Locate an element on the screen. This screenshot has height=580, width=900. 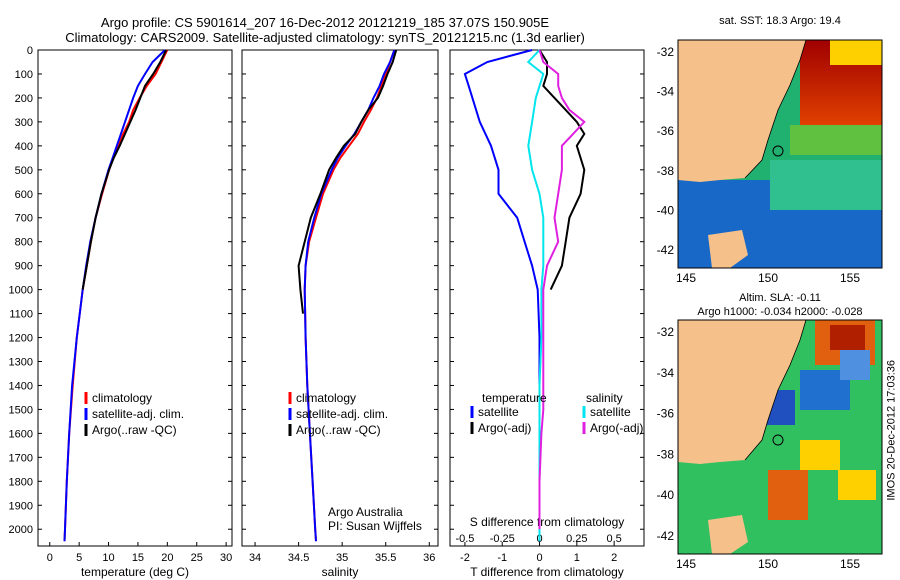
top-x-axis-label: S difference from climatology is located at coordinates (547, 522).